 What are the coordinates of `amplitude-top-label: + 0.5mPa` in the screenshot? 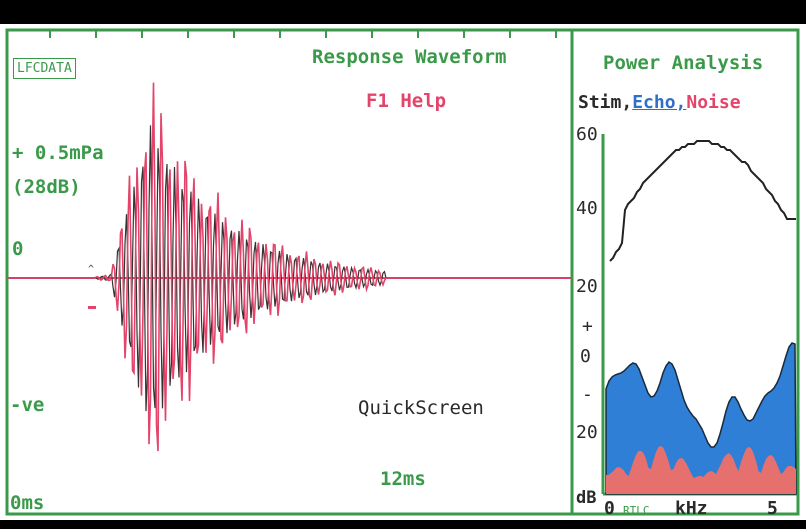 It's located at (58, 153).